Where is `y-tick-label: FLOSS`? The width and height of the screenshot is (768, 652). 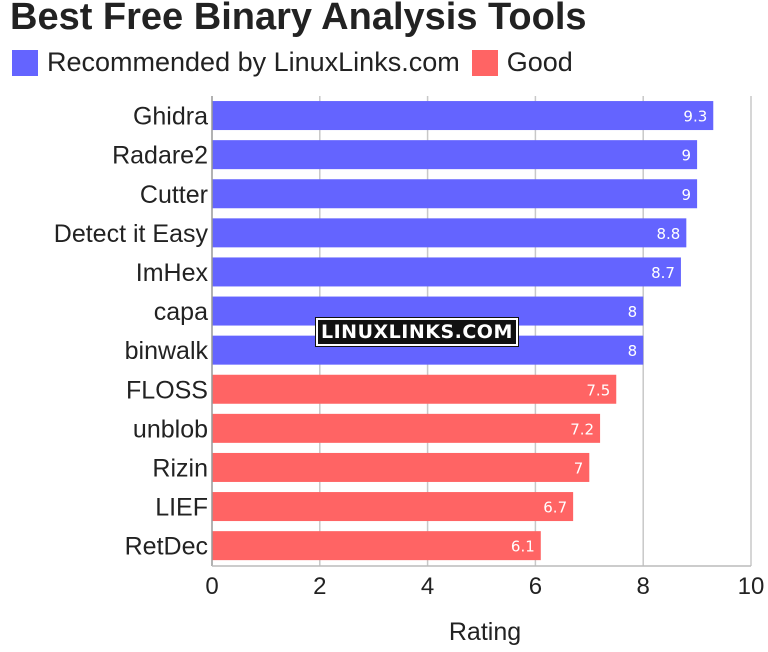
y-tick-label: FLOSS is located at coordinates (167, 390).